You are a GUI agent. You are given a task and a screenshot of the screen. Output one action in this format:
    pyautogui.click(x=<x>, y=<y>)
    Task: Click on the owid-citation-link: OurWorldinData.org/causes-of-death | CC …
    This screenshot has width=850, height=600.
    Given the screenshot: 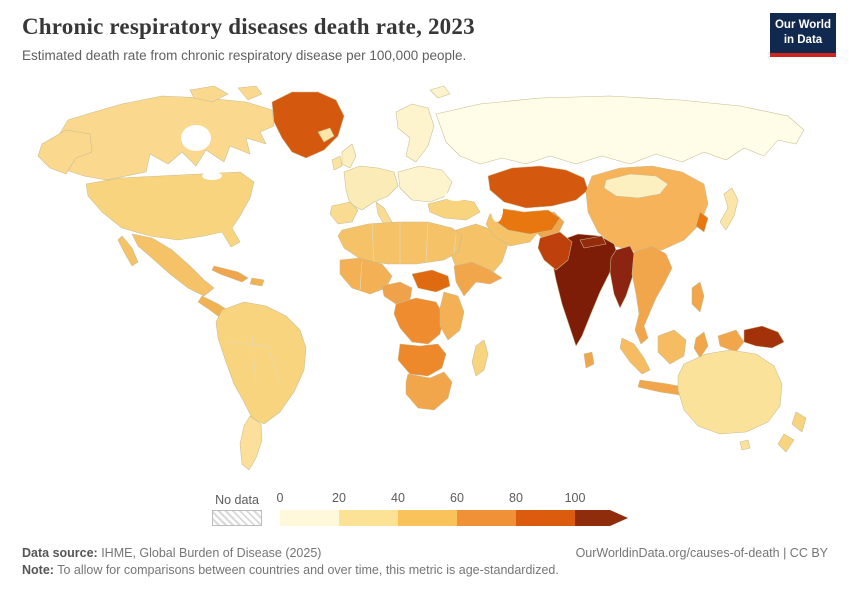 What is the action you would take?
    pyautogui.click(x=701, y=553)
    